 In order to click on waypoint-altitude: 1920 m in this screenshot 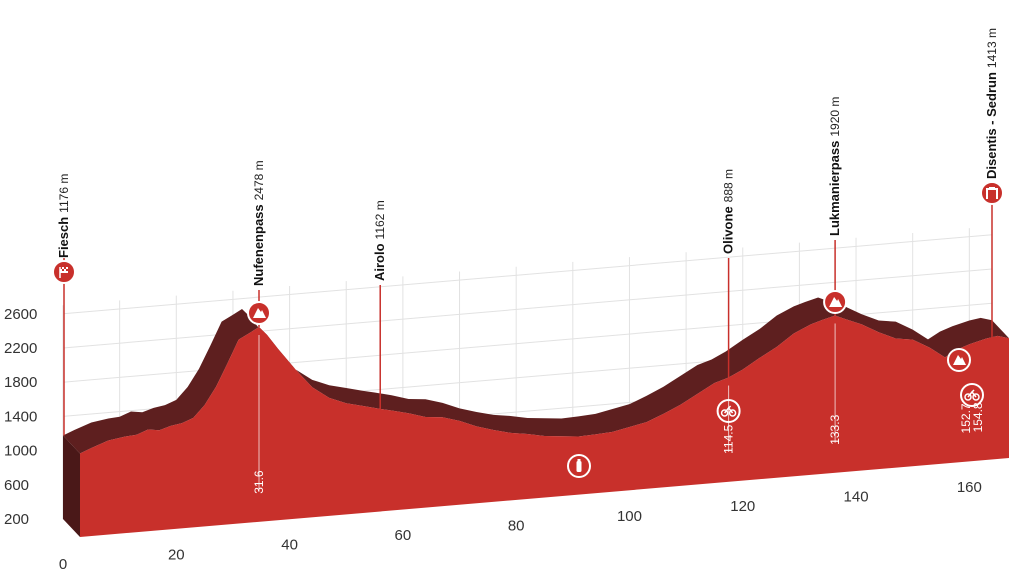, I will do `click(835, 117)`.